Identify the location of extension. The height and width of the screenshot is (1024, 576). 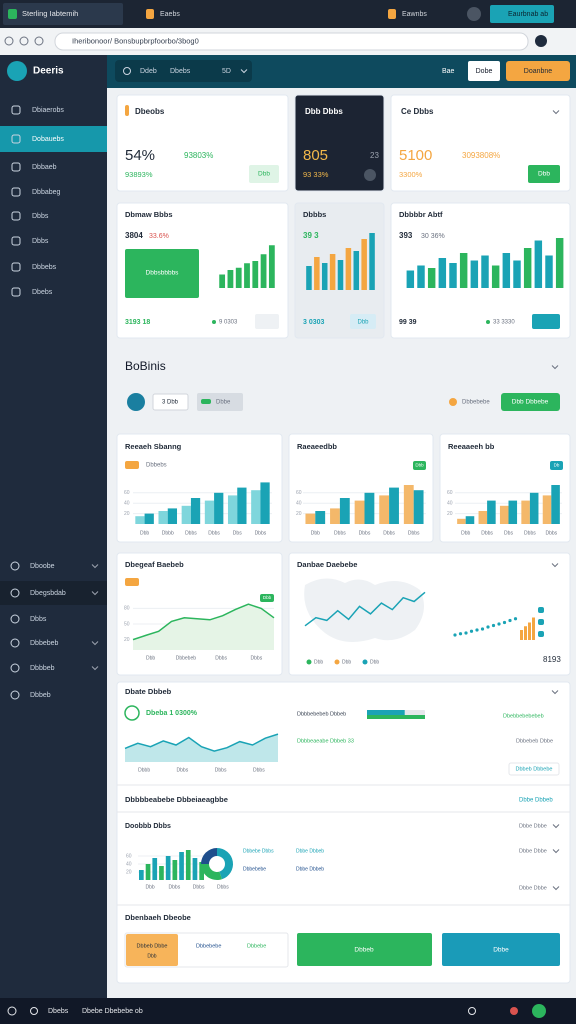
(541, 41).